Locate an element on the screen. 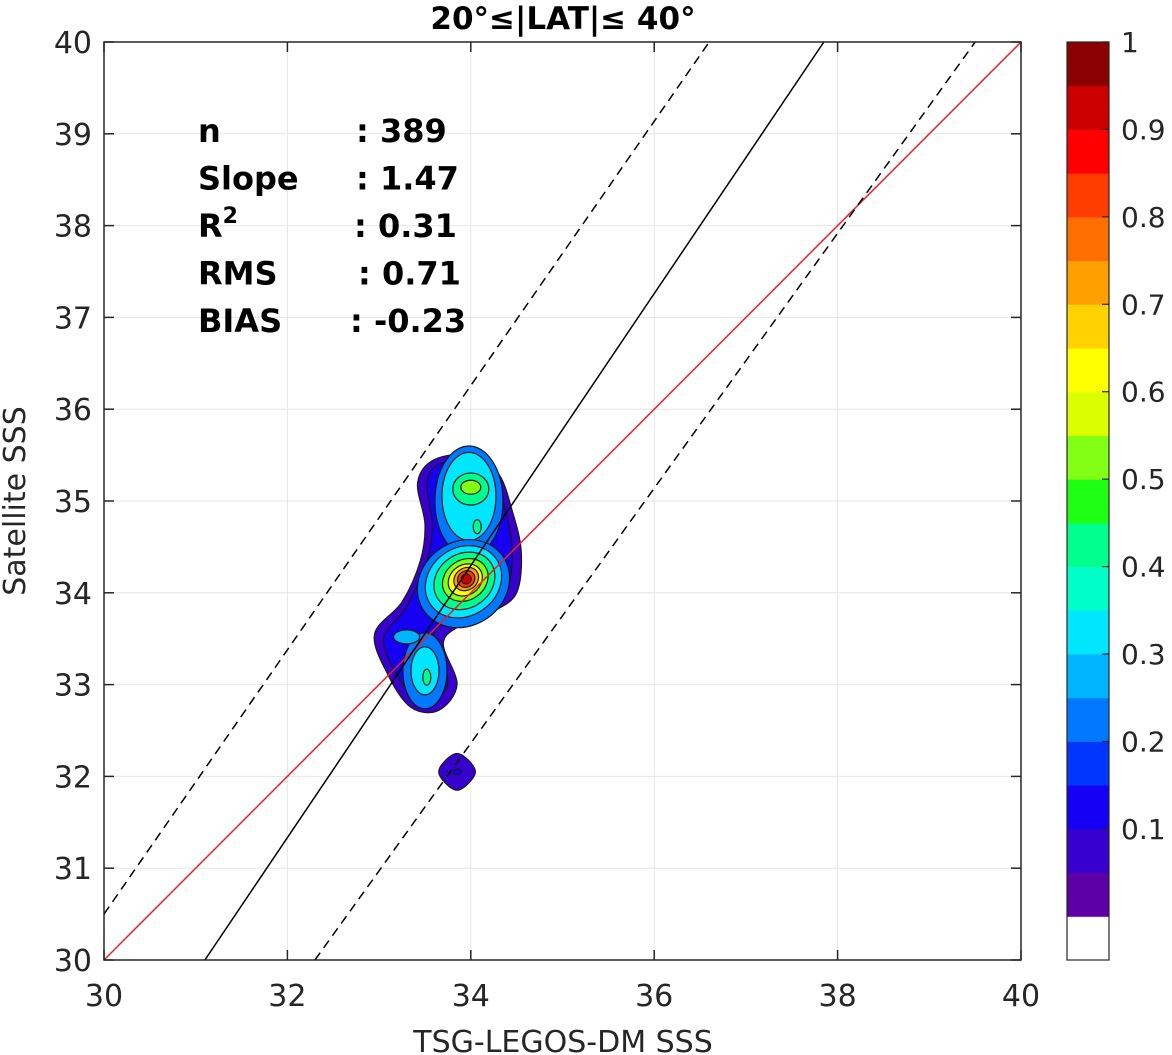  density-contours is located at coordinates (448, 618).